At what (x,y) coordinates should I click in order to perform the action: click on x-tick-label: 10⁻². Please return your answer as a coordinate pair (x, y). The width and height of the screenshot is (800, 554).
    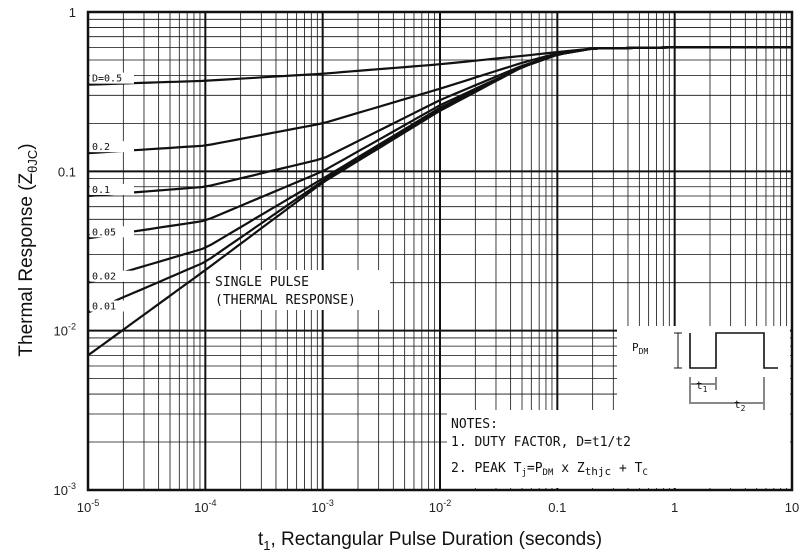
    Looking at the image, I should click on (440, 506).